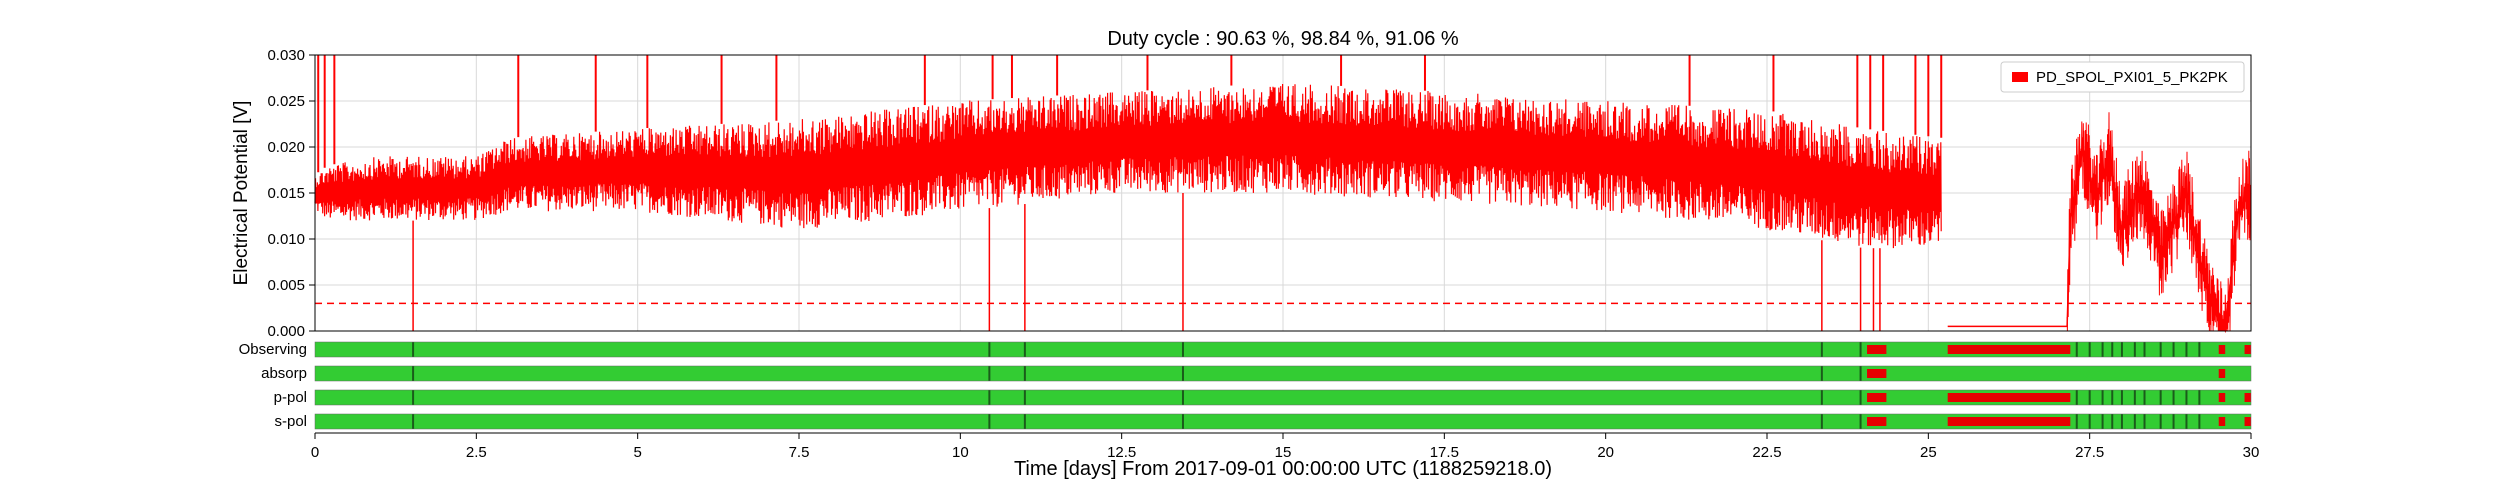  I want to click on y-tick-label: 0.020, so click(286, 147).